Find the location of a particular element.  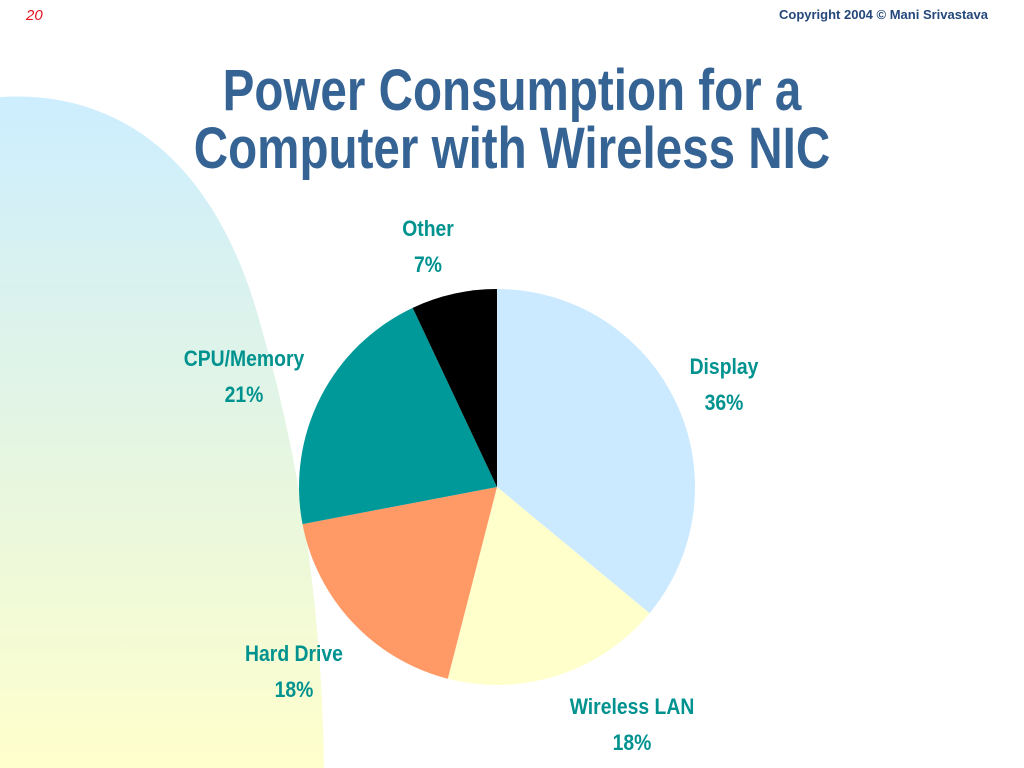

slice-label-hard-drive: Hard Drive 18% is located at coordinates (294, 672).